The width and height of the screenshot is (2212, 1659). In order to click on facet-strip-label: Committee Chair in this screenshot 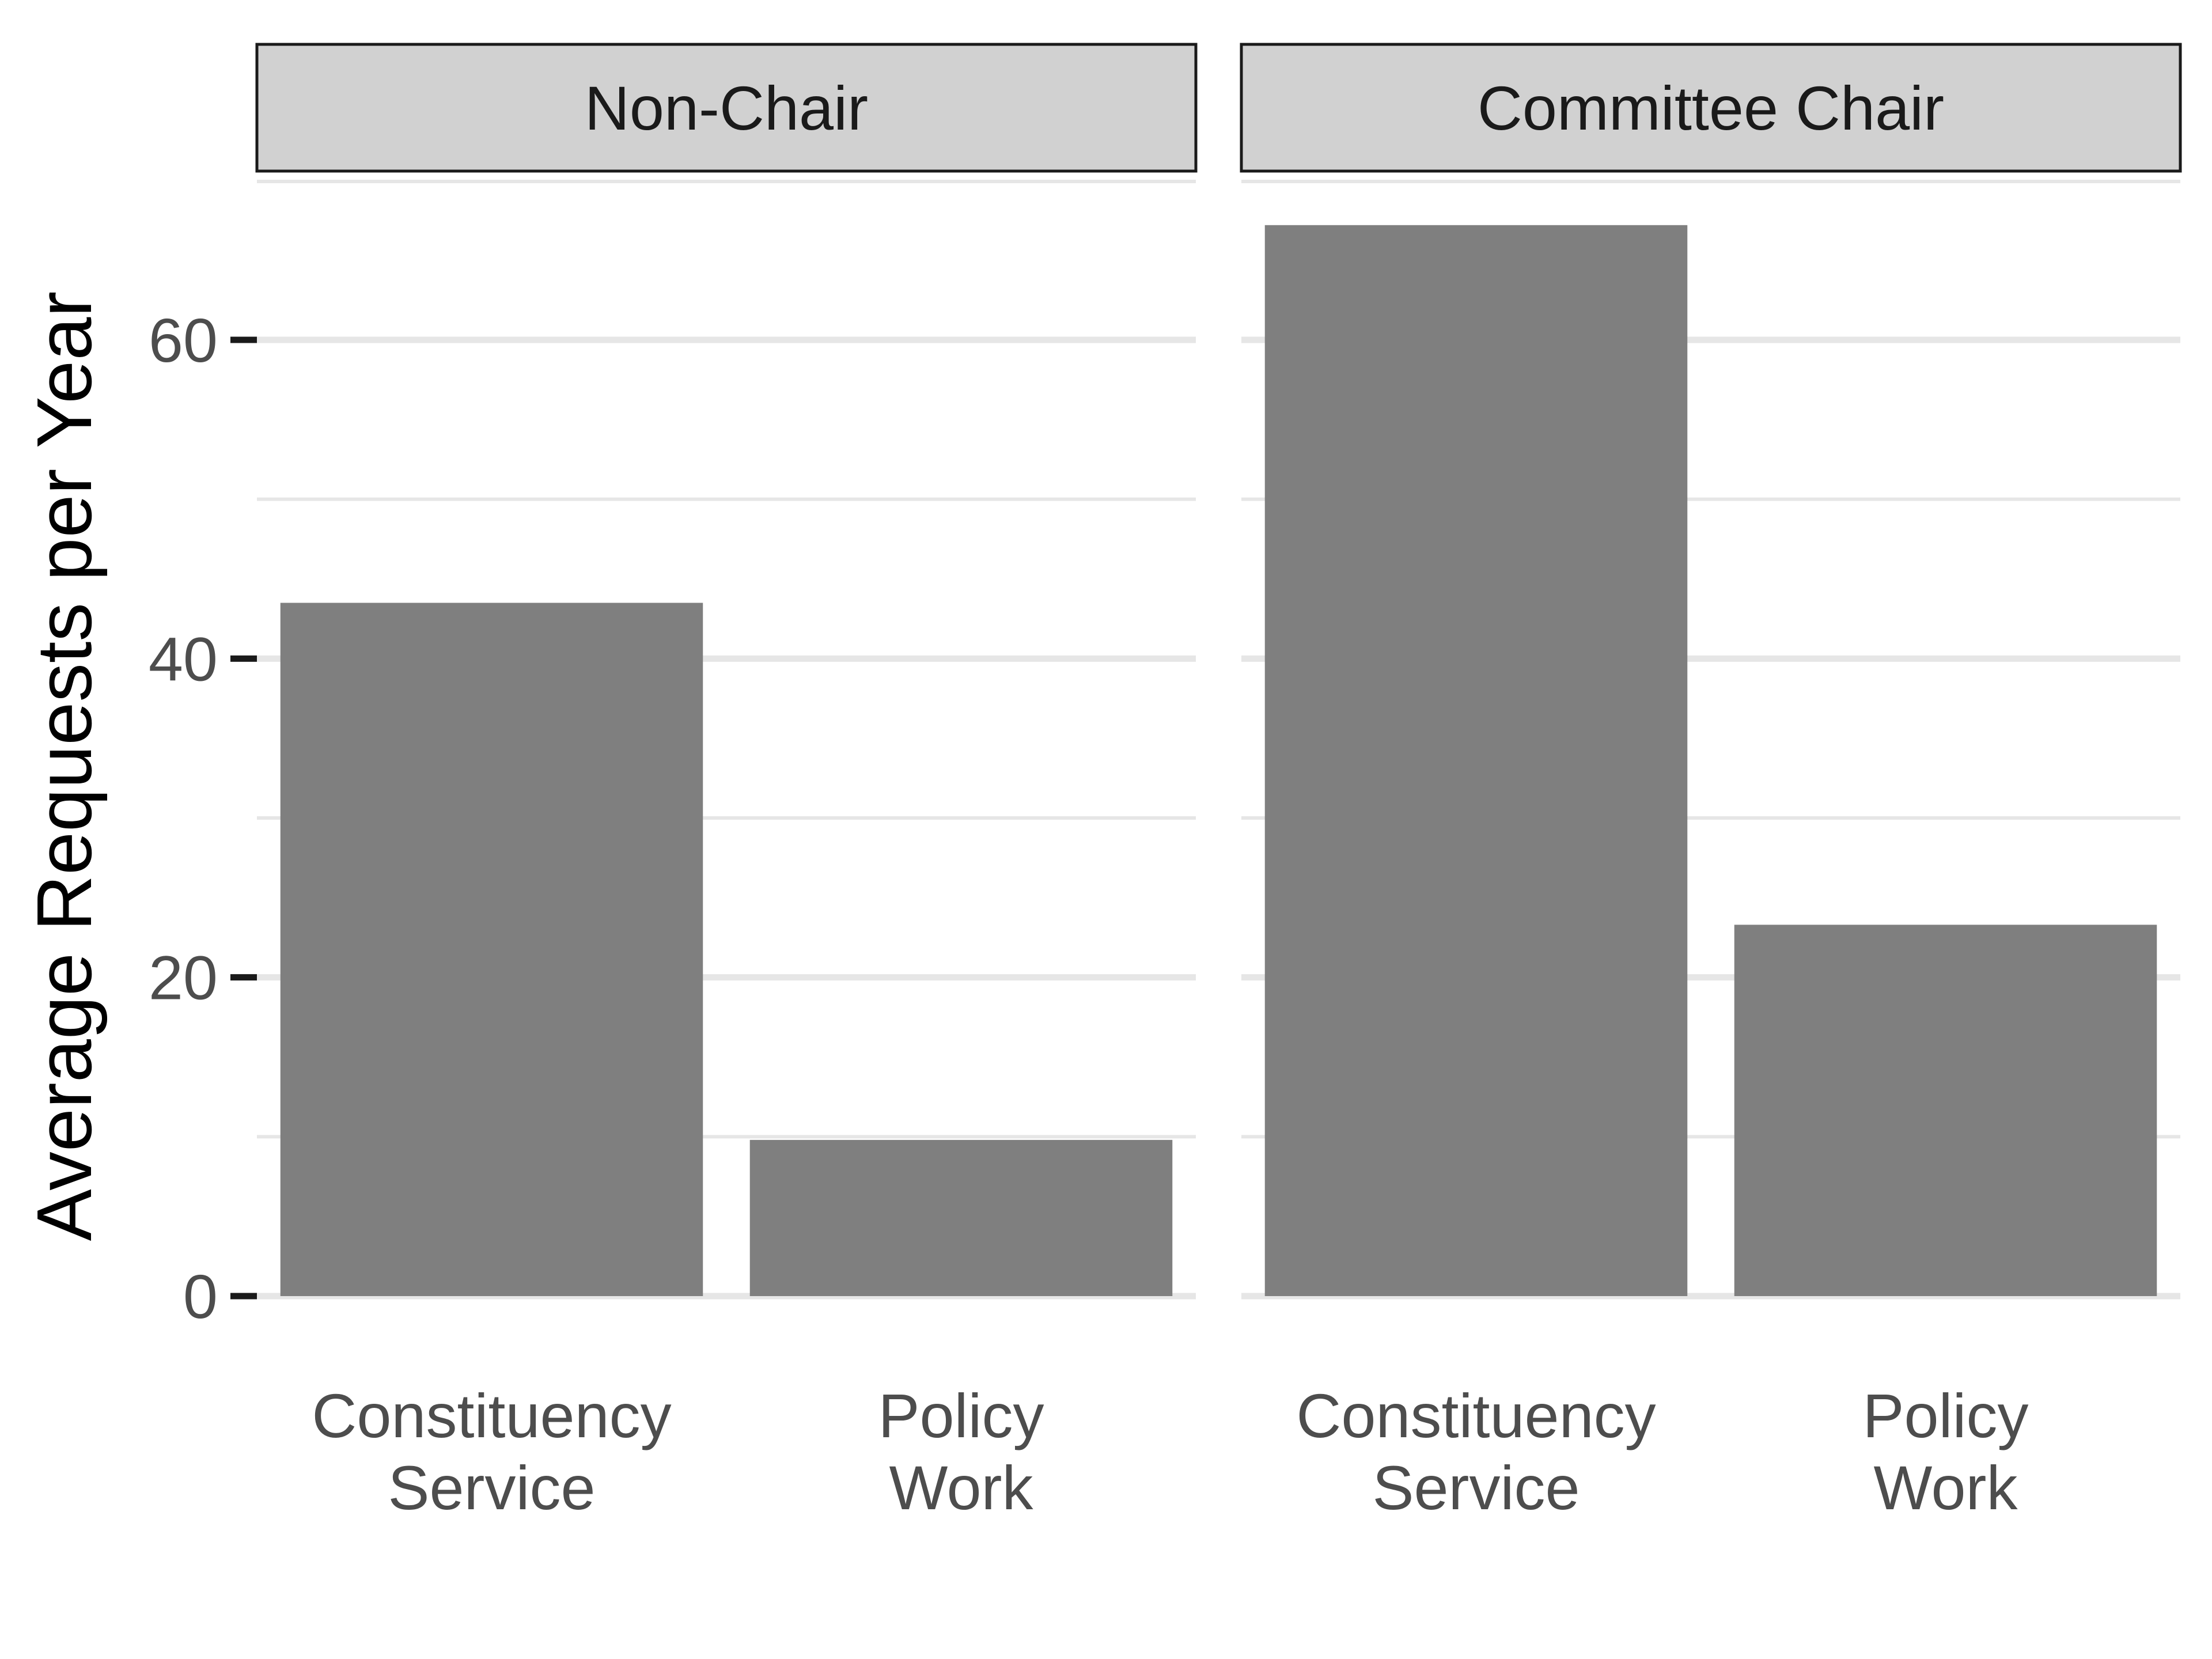, I will do `click(1711, 108)`.